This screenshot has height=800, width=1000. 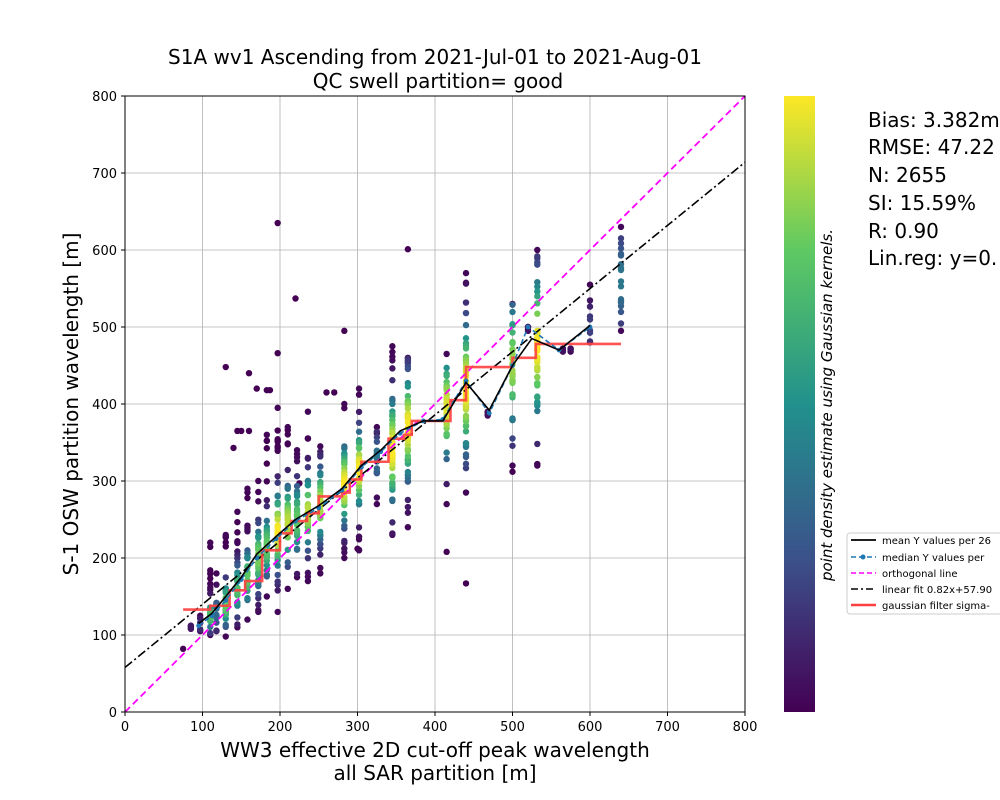 I want to click on legend-median-marker, so click(x=863, y=557).